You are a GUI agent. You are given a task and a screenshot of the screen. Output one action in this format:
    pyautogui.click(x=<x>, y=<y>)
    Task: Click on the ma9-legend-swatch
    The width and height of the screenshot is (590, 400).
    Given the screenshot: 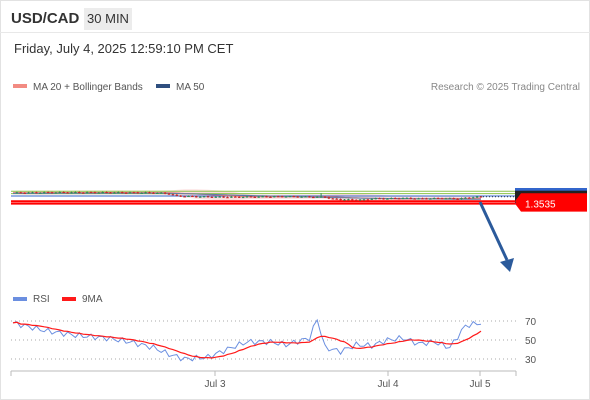 What is the action you would take?
    pyautogui.click(x=69, y=299)
    